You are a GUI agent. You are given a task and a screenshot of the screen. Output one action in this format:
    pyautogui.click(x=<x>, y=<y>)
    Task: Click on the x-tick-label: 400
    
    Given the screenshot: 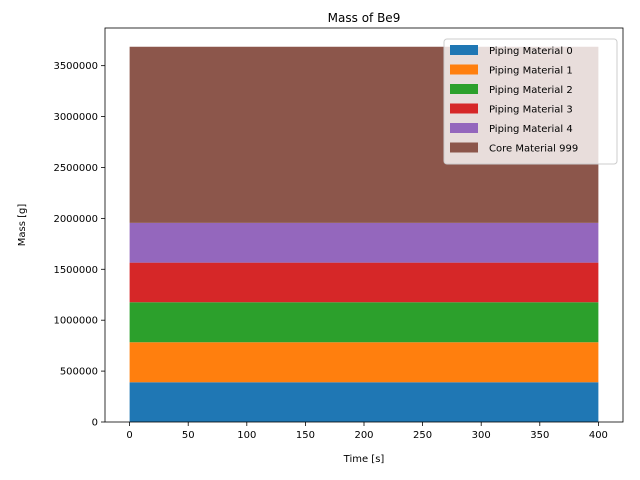 What is the action you would take?
    pyautogui.click(x=598, y=435)
    